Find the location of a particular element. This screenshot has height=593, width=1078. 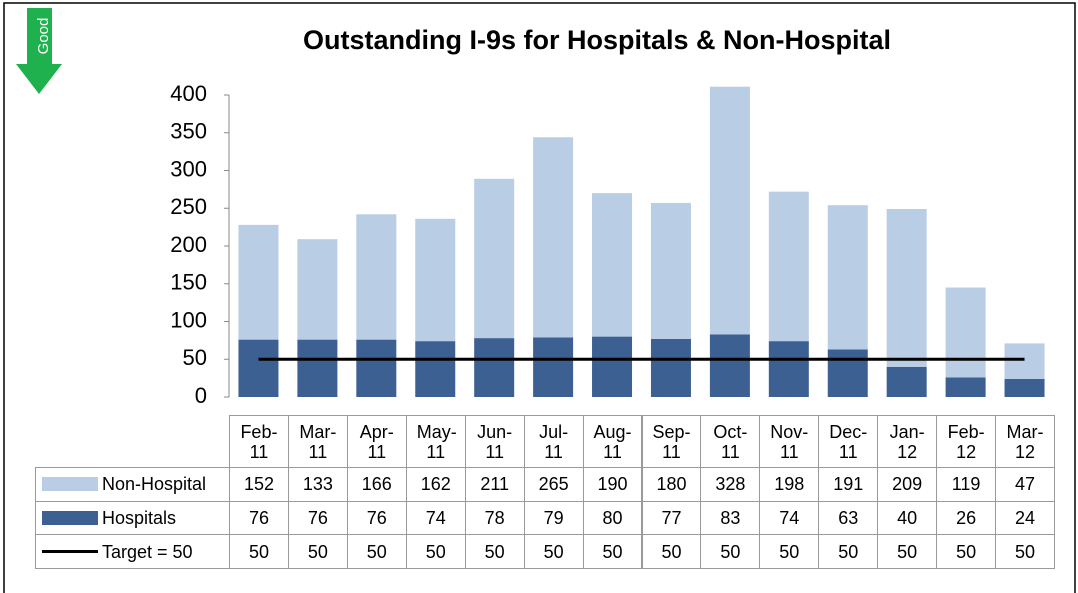

x-tick-label: Oct-11 is located at coordinates (730, 441).